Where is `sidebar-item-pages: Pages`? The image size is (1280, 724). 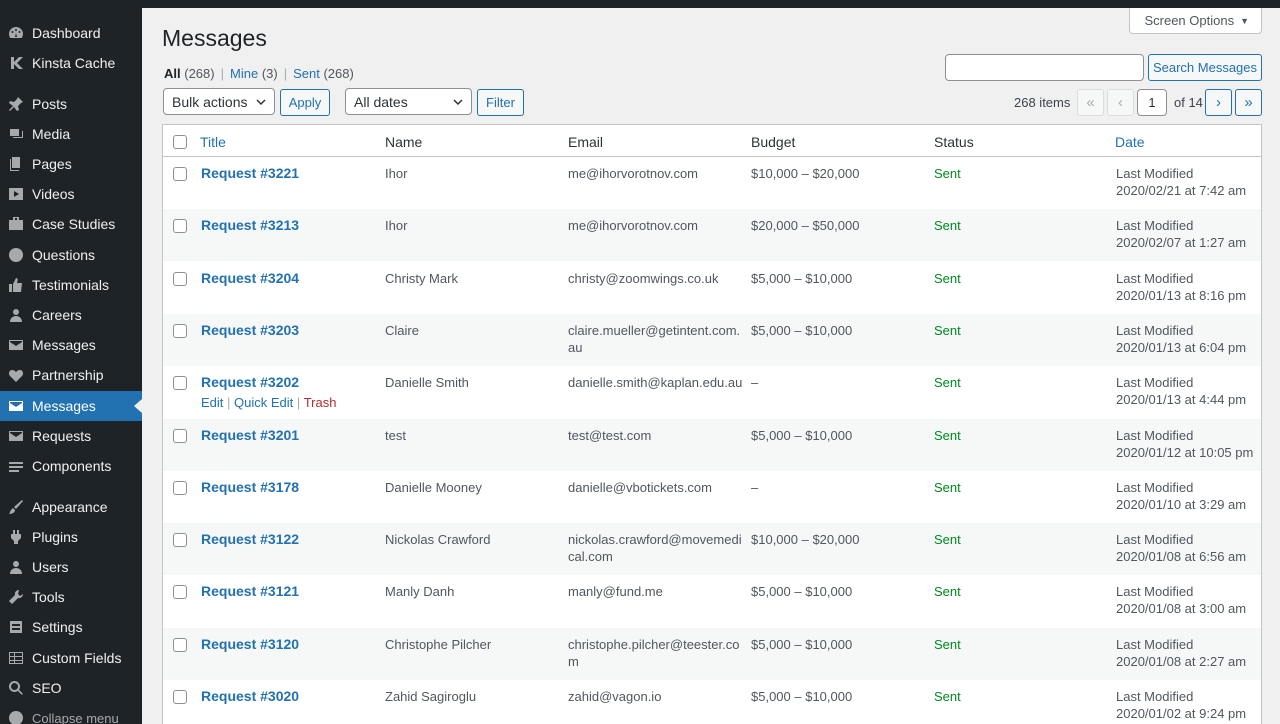 sidebar-item-pages: Pages is located at coordinates (71, 164).